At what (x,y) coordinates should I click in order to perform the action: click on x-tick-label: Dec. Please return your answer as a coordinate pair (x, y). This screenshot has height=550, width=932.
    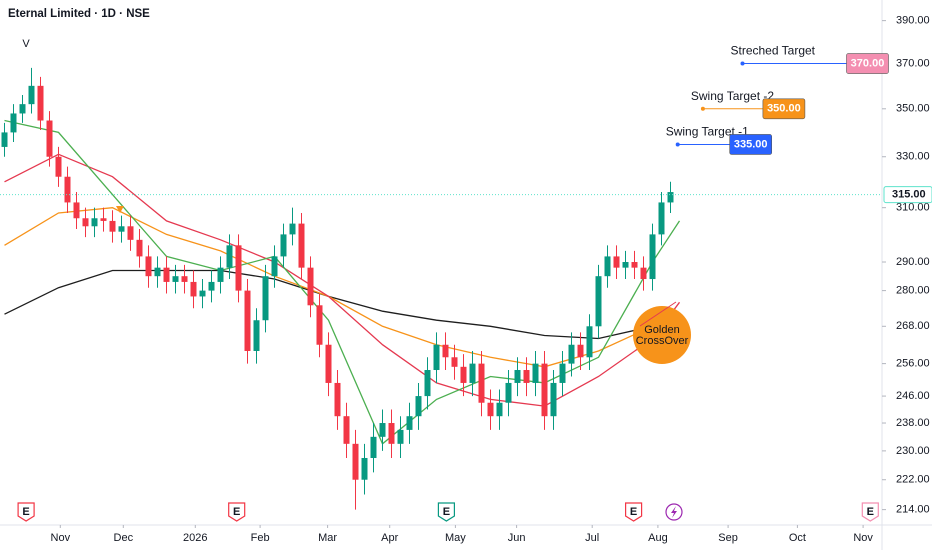
    Looking at the image, I should click on (124, 538).